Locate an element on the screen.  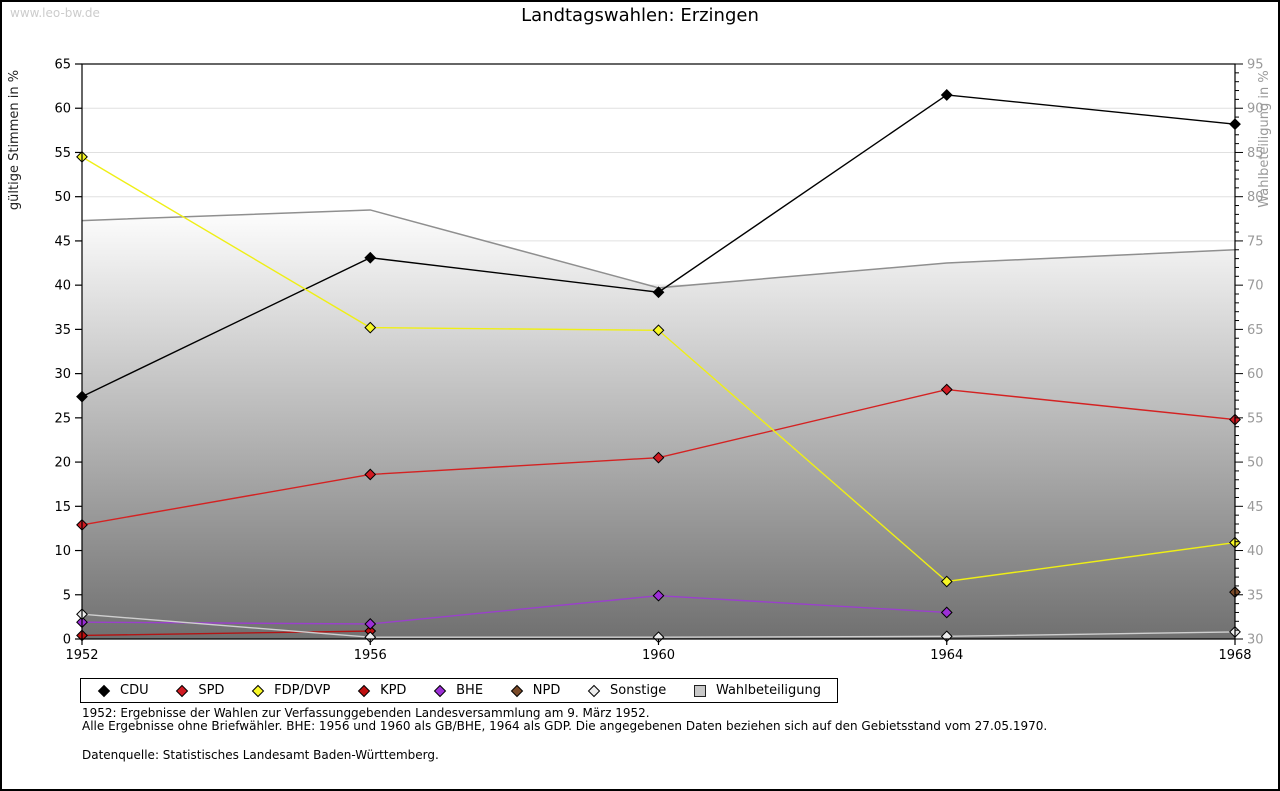
legend-label-cdu: CDU is located at coordinates (134, 690).